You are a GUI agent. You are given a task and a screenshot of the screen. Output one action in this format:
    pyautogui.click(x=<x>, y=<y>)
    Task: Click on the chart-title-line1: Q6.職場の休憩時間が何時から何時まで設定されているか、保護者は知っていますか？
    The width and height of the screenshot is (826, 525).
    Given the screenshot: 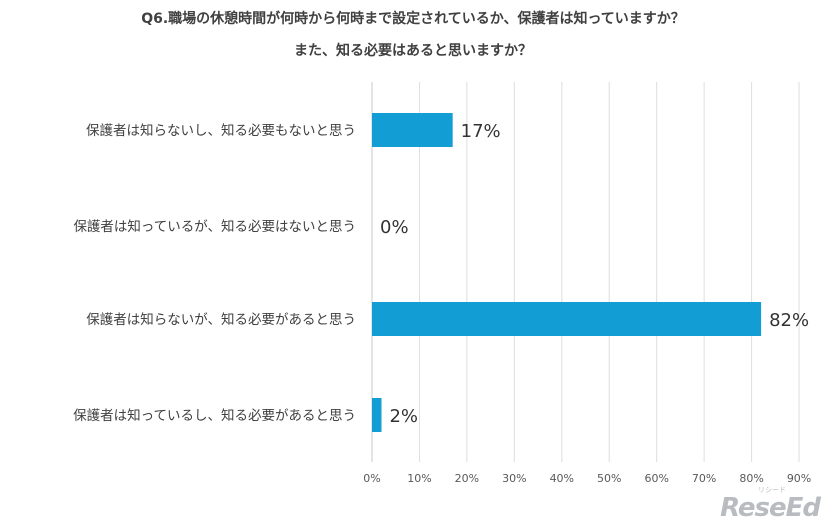 What is the action you would take?
    pyautogui.click(x=413, y=19)
    